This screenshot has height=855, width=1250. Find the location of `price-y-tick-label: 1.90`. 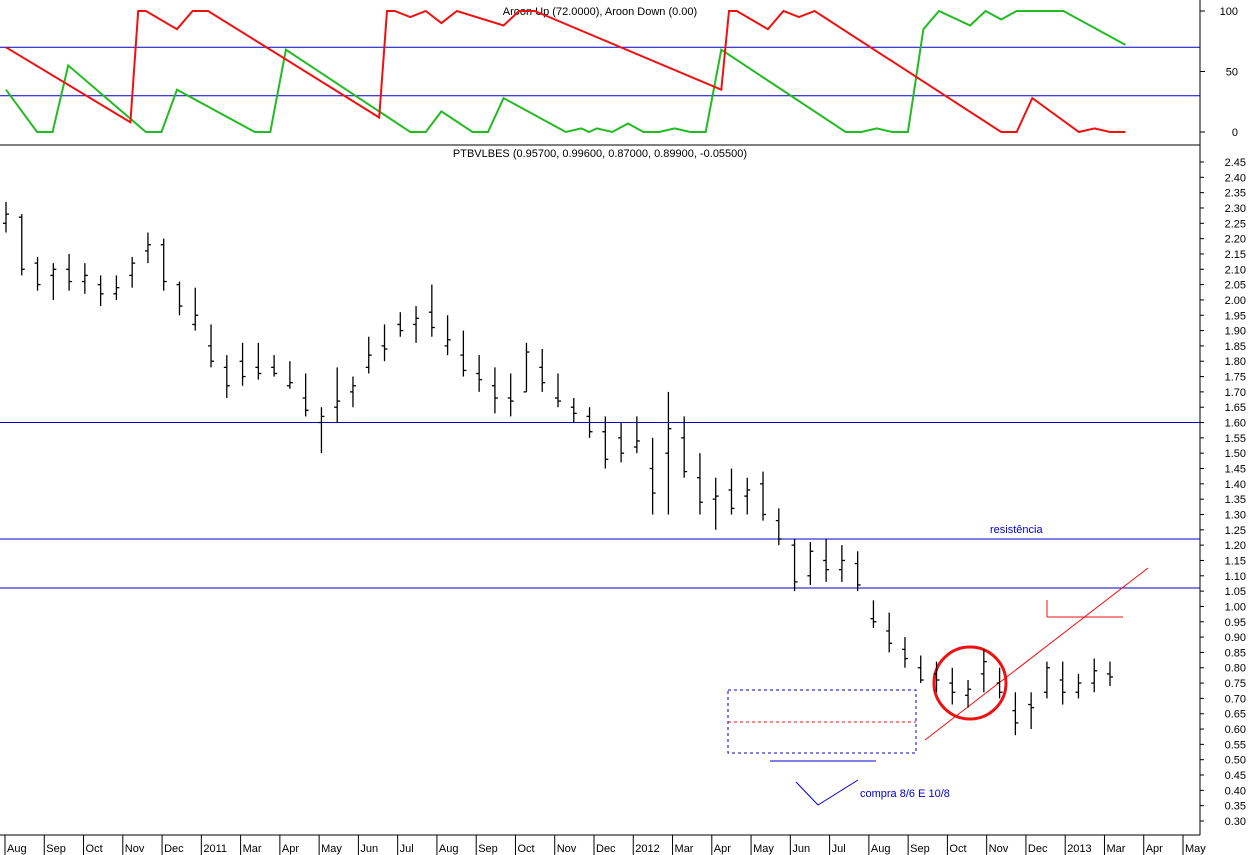

price-y-tick-label: 1.90 is located at coordinates (1235, 332).